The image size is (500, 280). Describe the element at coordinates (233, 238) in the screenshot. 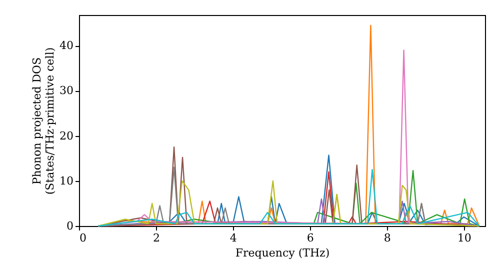

I see `x-tick-label: 4` at that location.